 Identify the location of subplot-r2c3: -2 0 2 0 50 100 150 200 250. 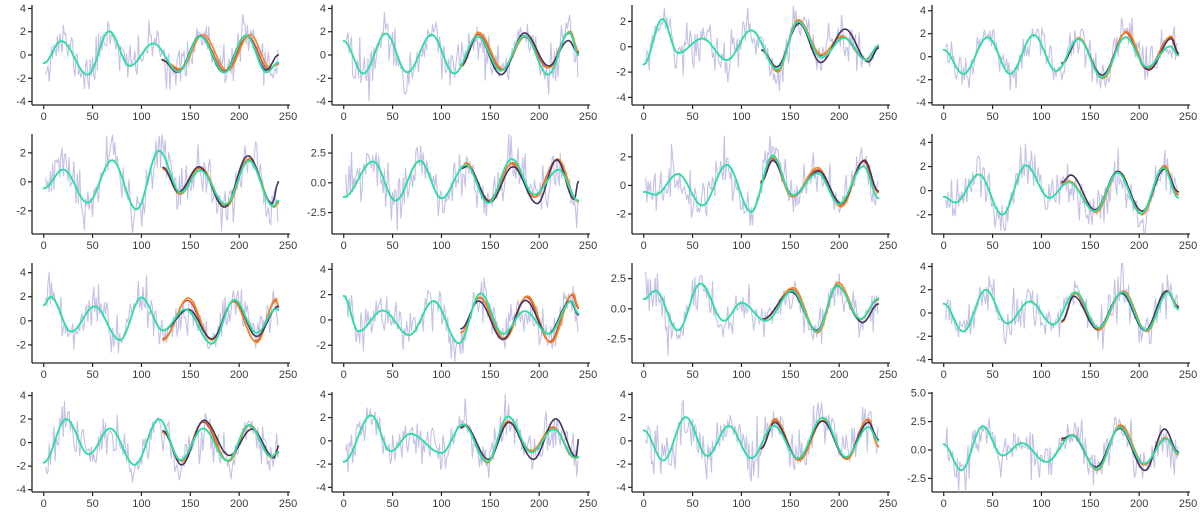
(750, 193).